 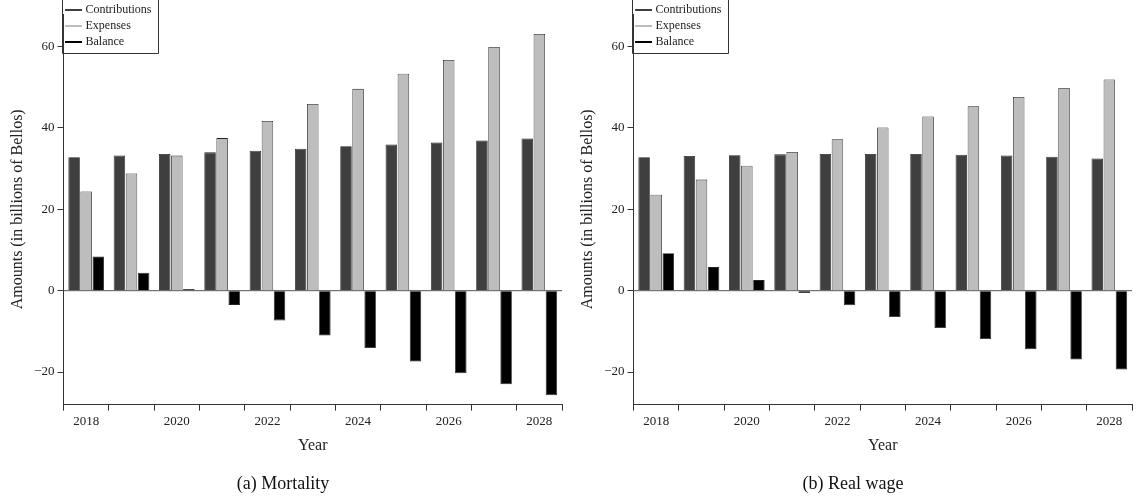 I want to click on text: (b) Real wage, so click(x=853, y=483).